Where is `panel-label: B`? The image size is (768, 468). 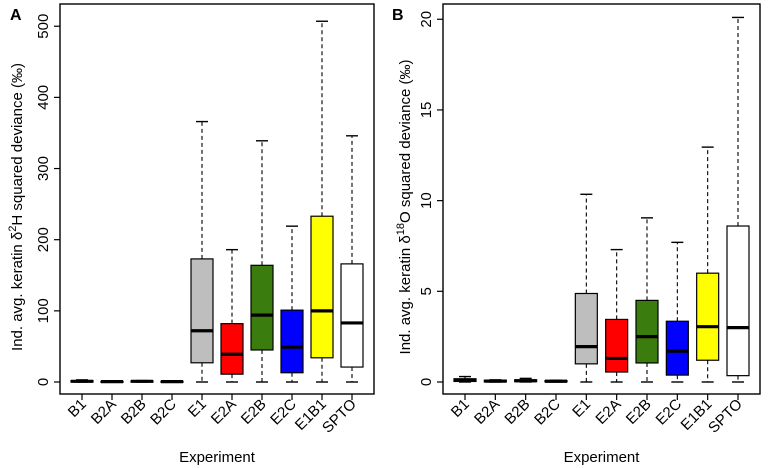 panel-label: B is located at coordinates (398, 15).